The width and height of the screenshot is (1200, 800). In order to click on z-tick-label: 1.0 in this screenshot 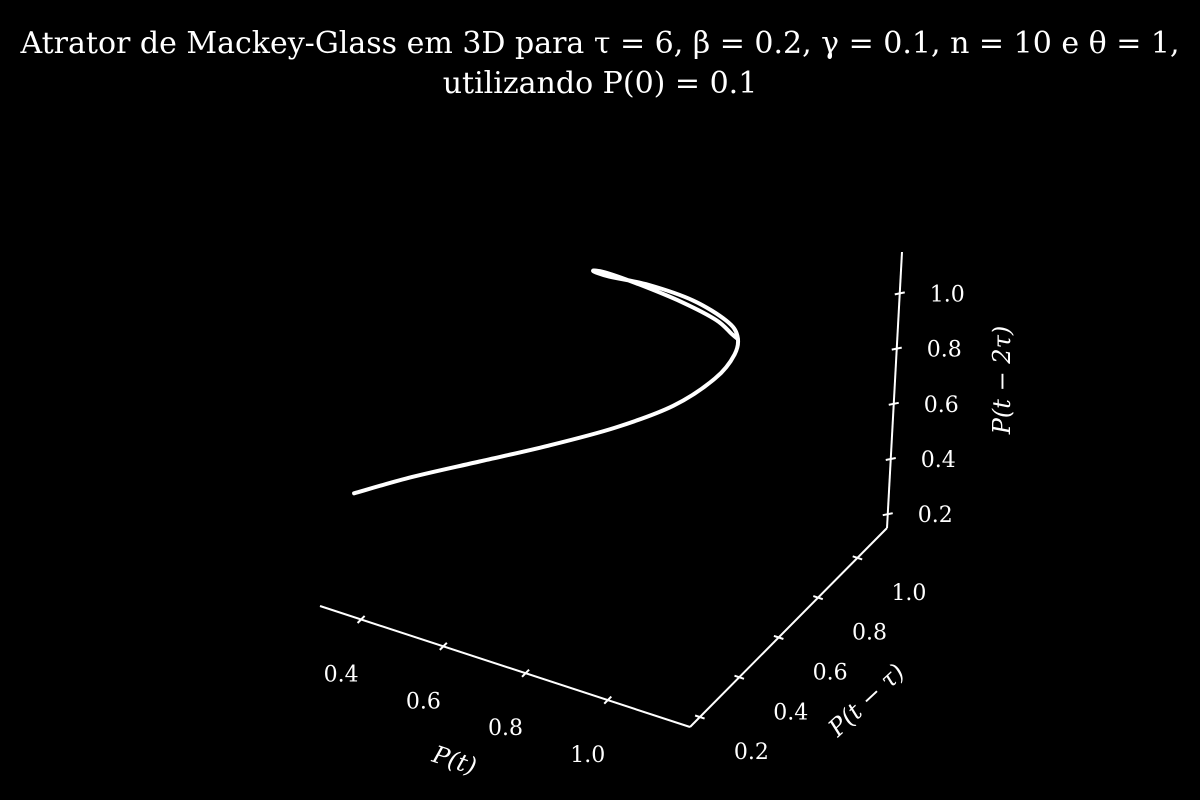, I will do `click(947, 294)`.